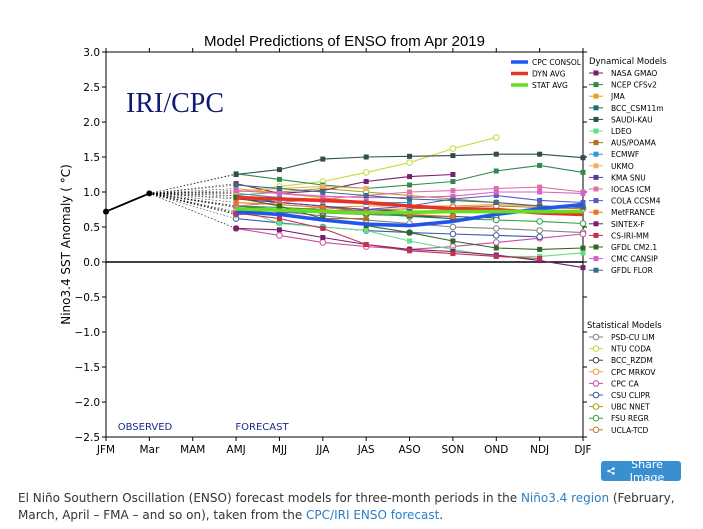  I want to click on iri-cpc-watermark: IRI/CPC, so click(175, 103).